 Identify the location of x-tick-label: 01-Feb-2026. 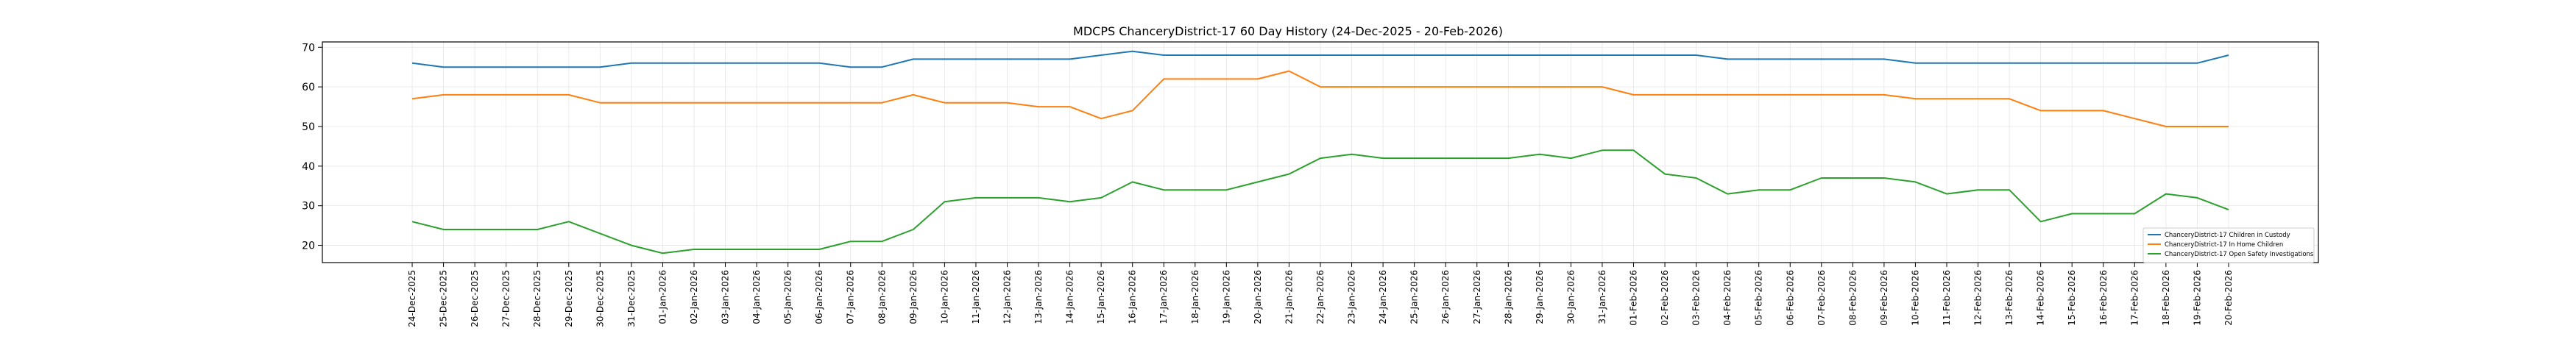
(1634, 298).